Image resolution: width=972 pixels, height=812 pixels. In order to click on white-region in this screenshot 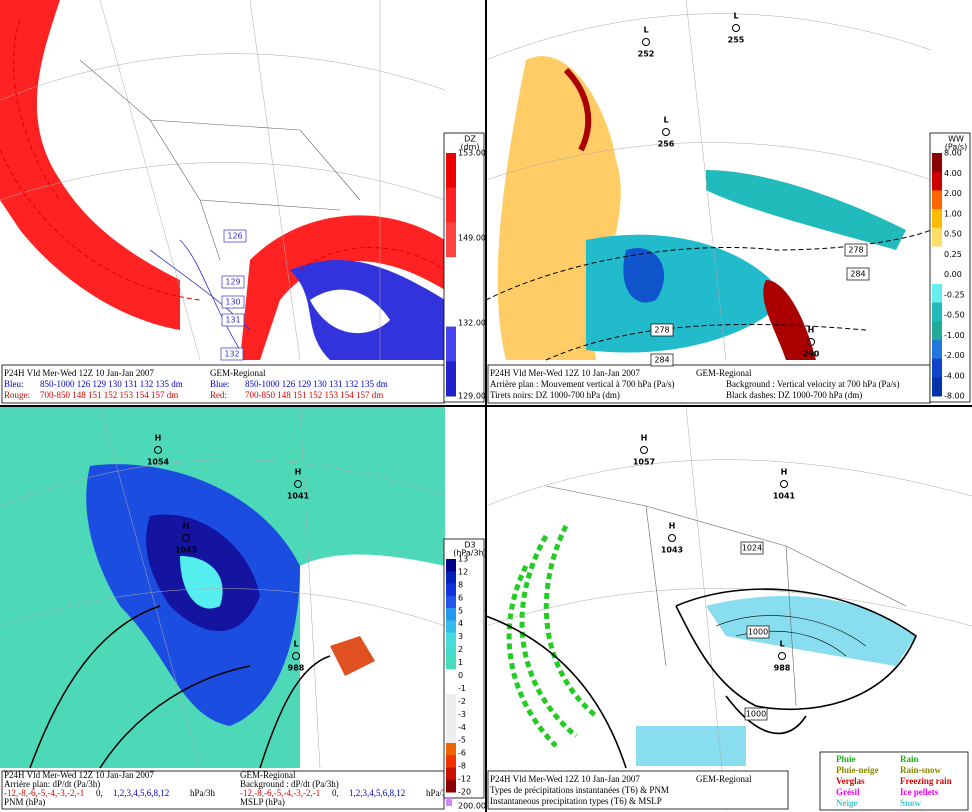, I will do `click(350, 311)`.